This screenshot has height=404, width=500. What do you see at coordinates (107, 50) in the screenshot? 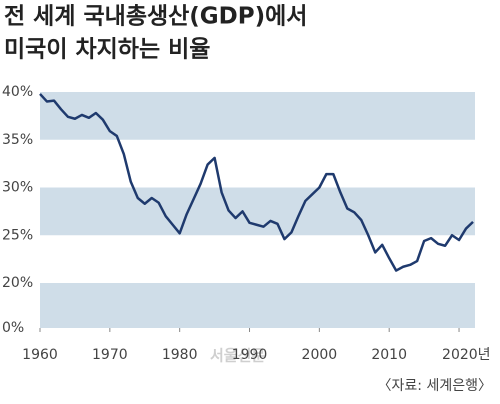
I see `chart-title: 미국이 차지하는 비율` at bounding box center [107, 50].